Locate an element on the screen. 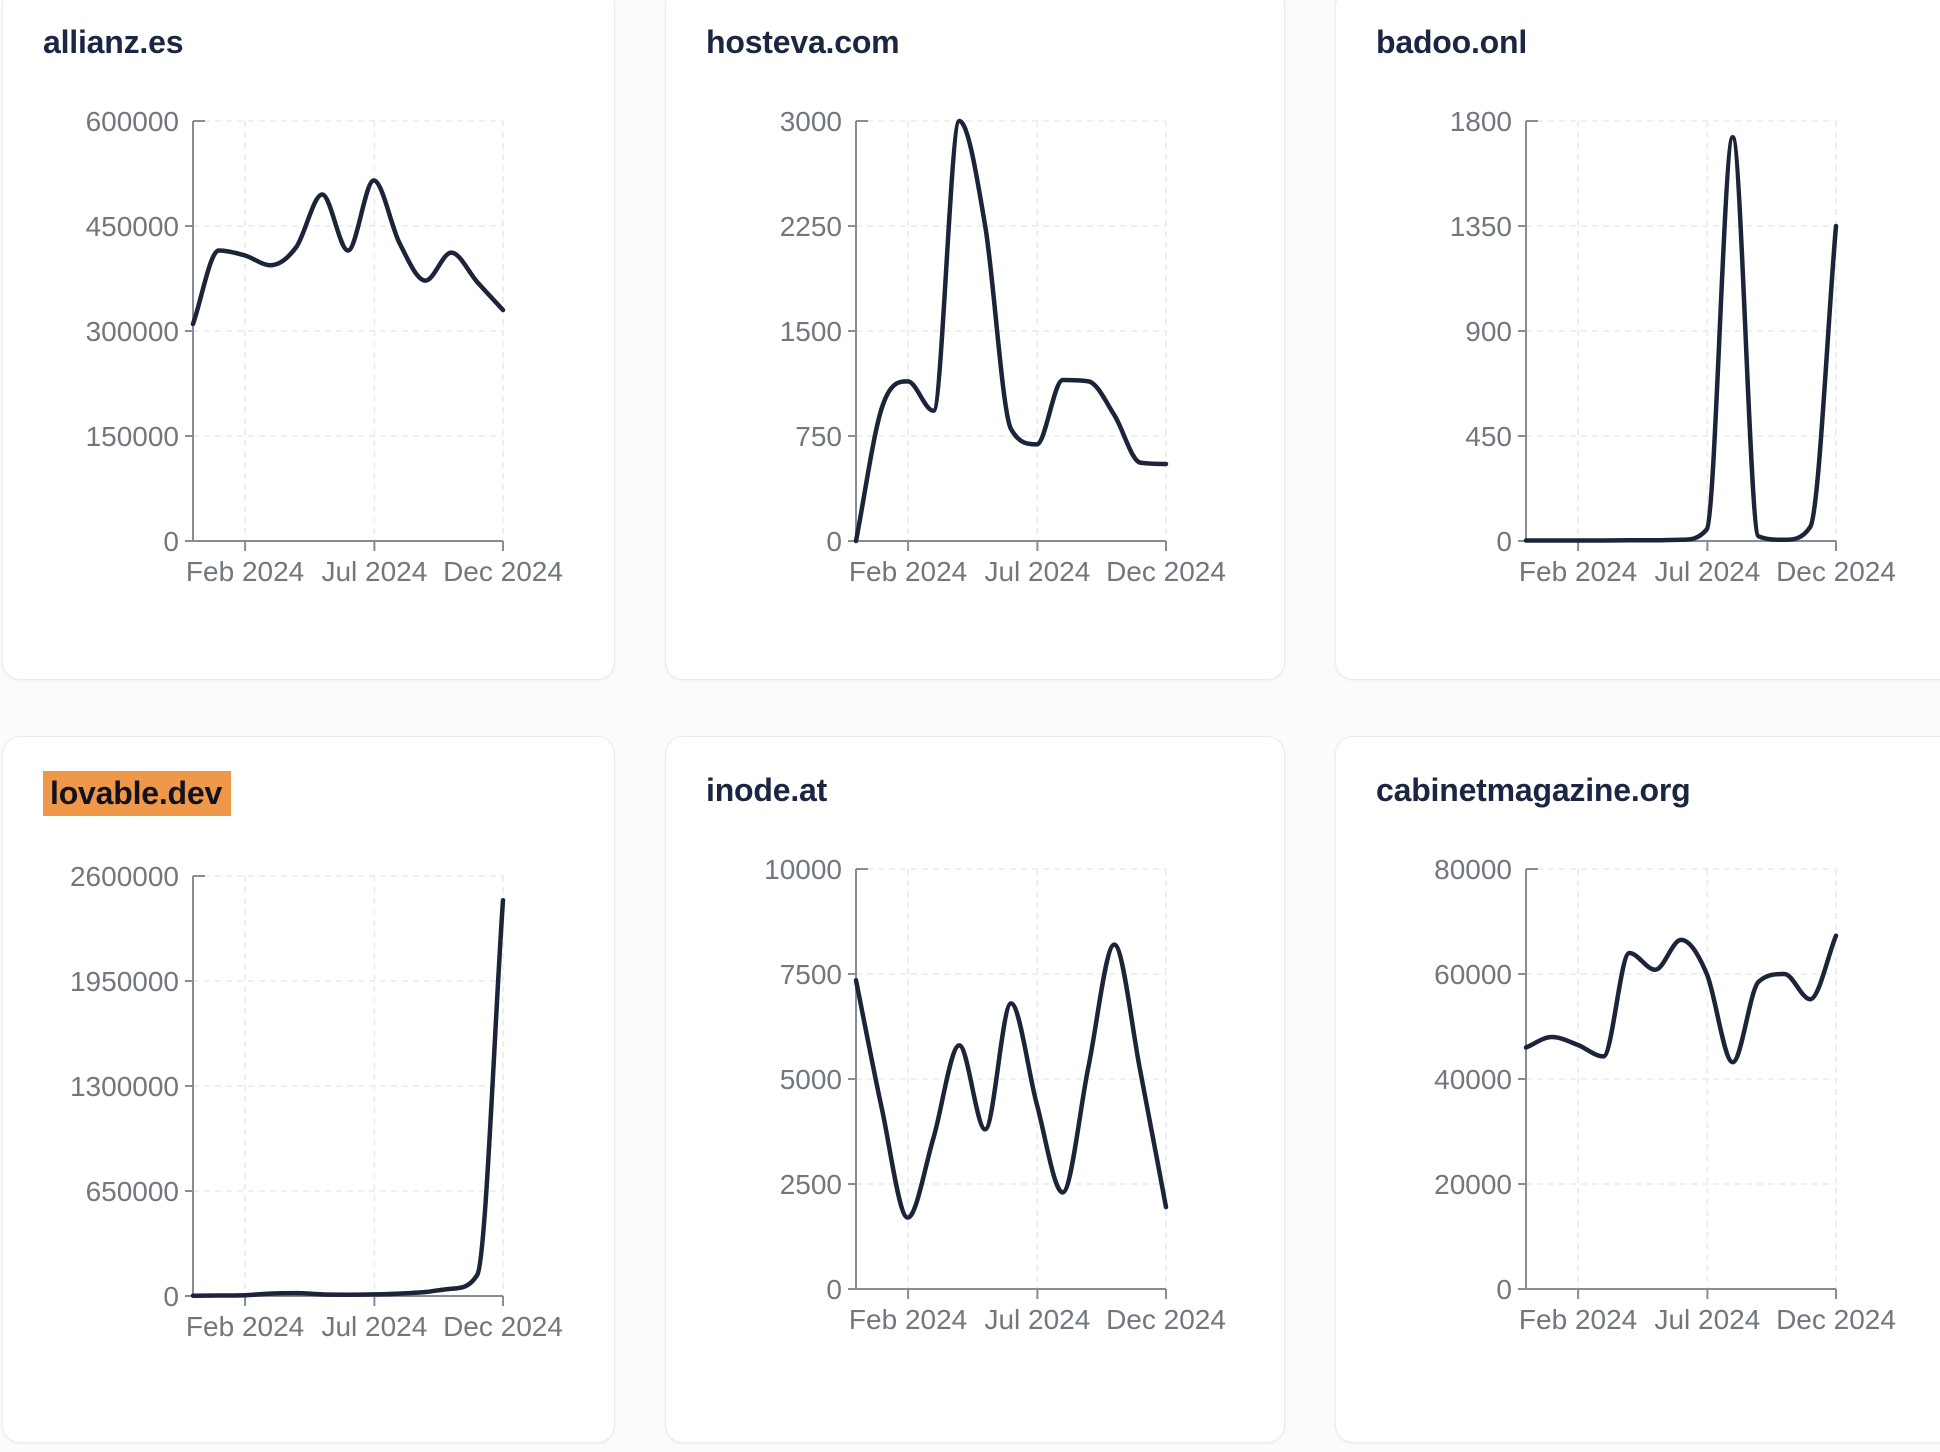  svg-text: 60000 is located at coordinates (1473, 974).